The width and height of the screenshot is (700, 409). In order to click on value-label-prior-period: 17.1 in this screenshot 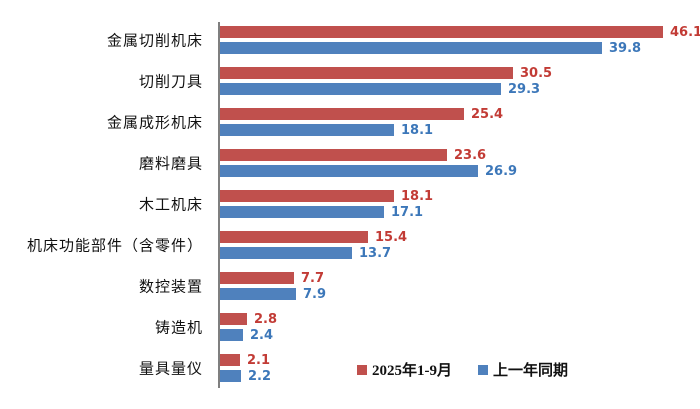, I will do `click(407, 212)`.